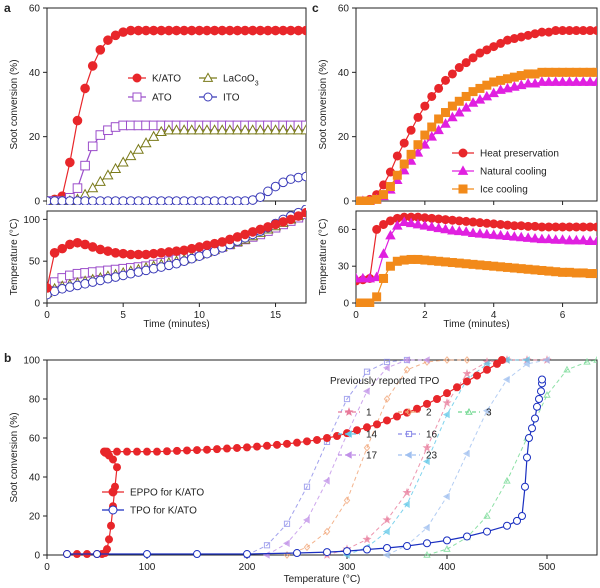  Describe the element at coordinates (315, 8) in the screenshot. I see `panel-letter-c: c` at that location.